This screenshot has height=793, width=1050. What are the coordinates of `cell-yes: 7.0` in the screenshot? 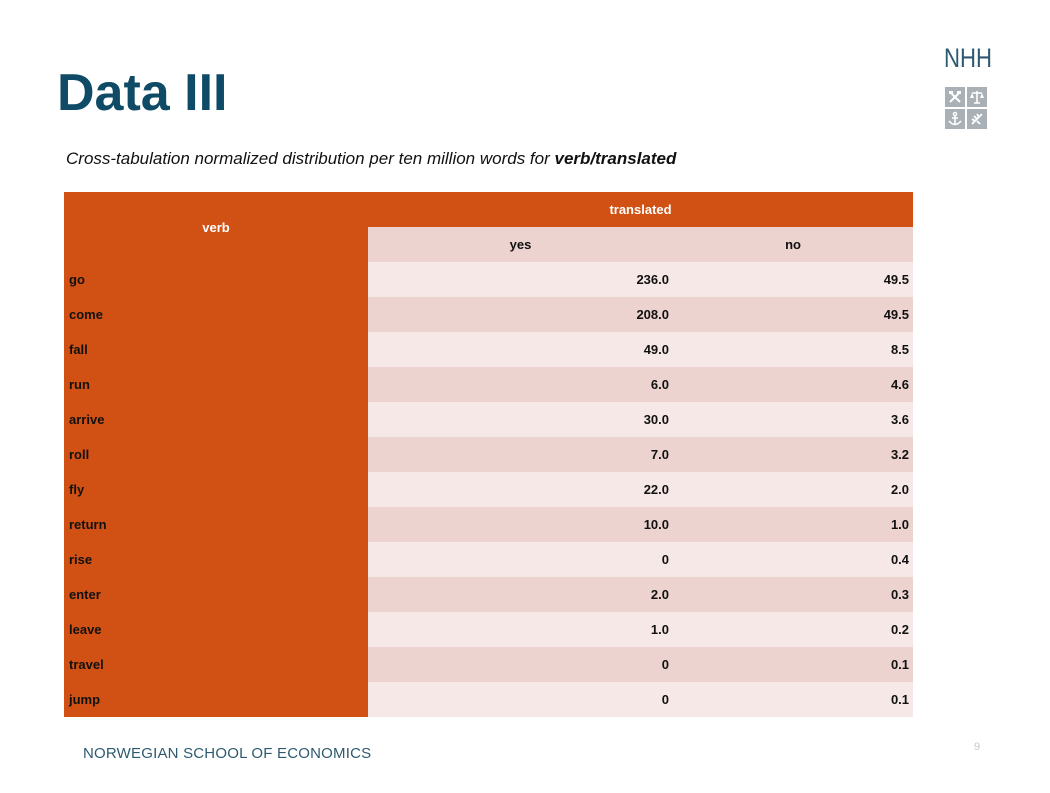 It's located at (520, 454).